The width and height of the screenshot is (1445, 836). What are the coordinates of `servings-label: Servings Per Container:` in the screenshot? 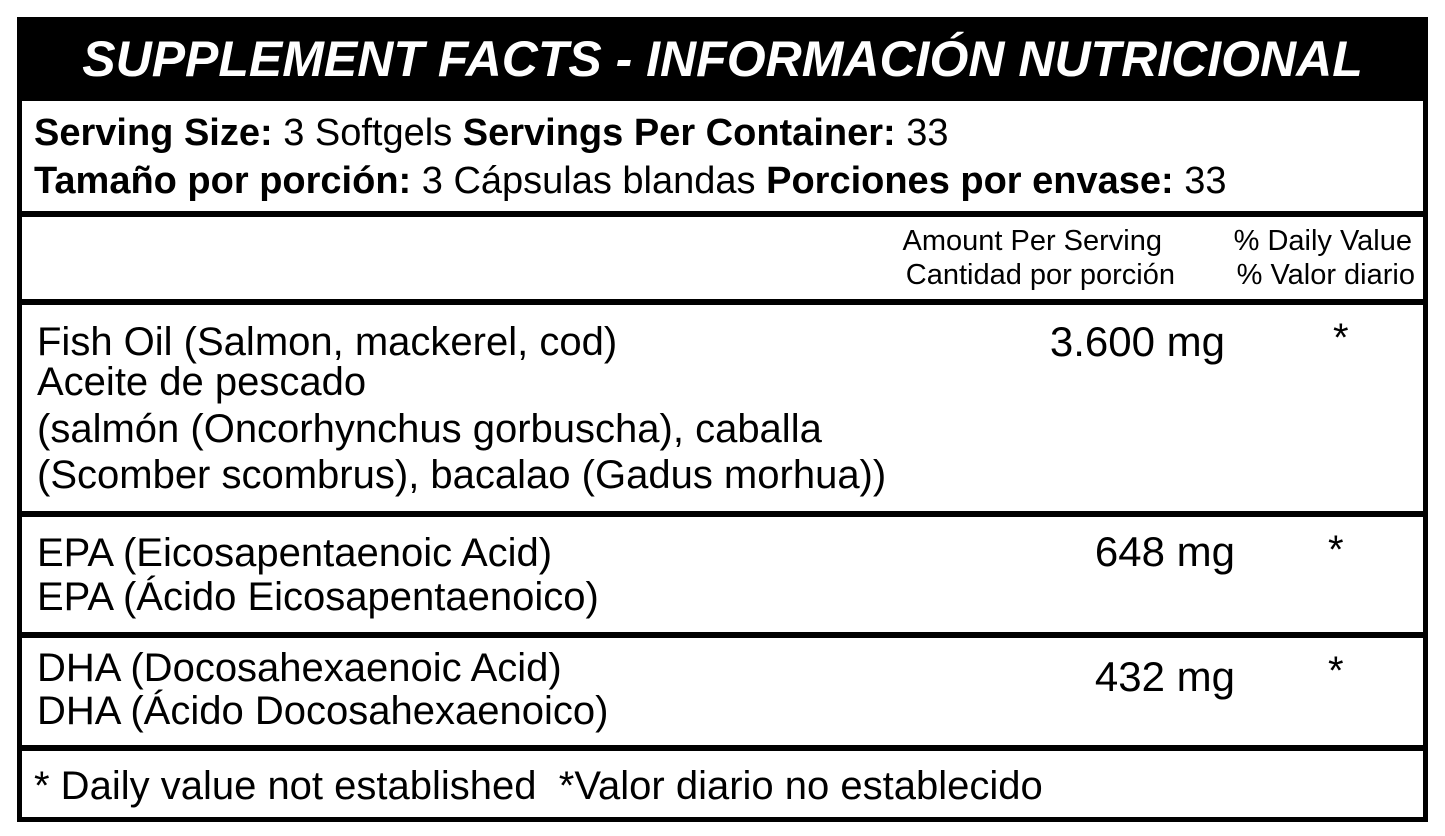 It's located at (679, 133).